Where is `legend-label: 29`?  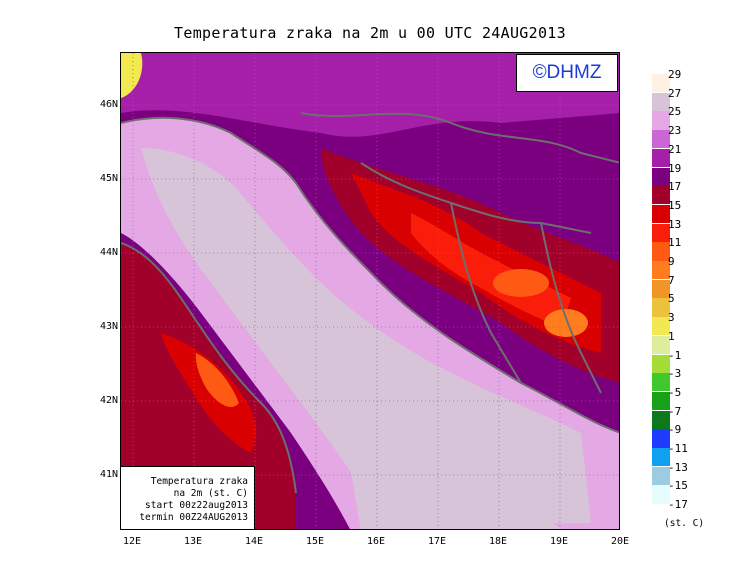 legend-label: 29 is located at coordinates (675, 74).